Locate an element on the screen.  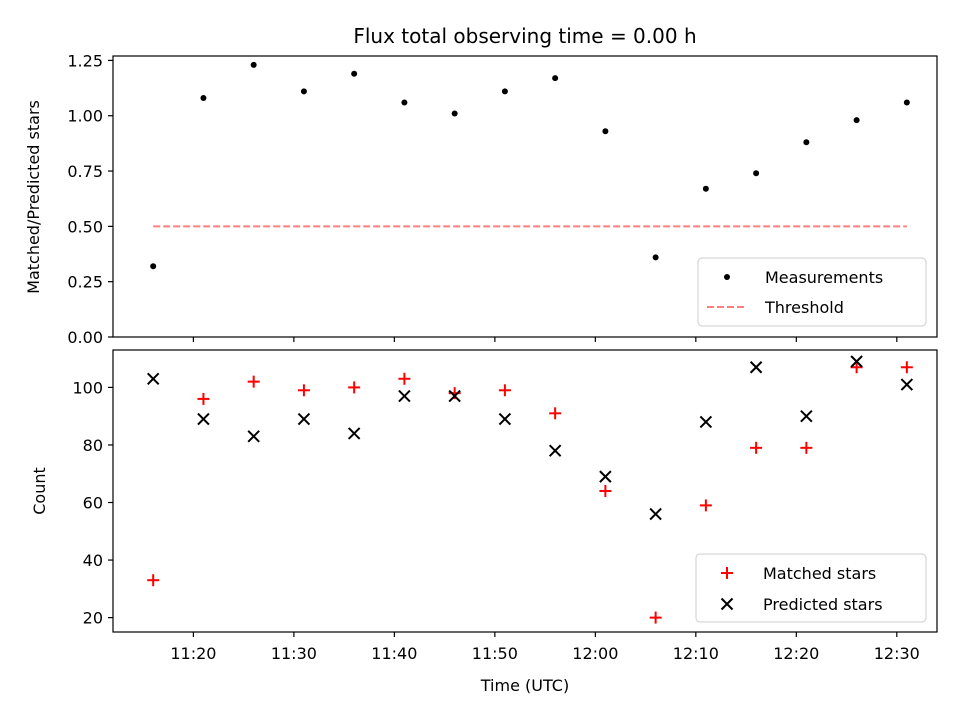
count-x-tick-label: 11:30 is located at coordinates (294, 653).